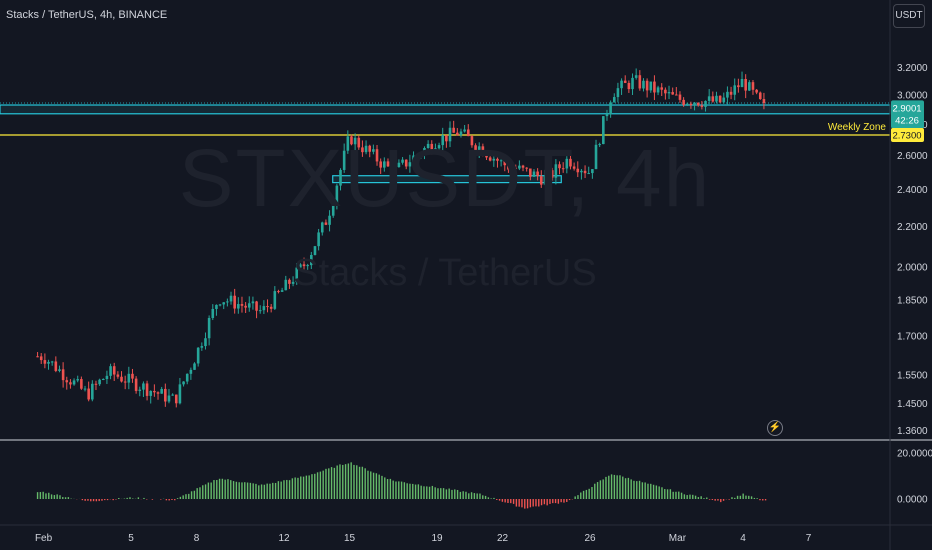  What do you see at coordinates (743, 538) in the screenshot?
I see `time-tick-label: 4` at bounding box center [743, 538].